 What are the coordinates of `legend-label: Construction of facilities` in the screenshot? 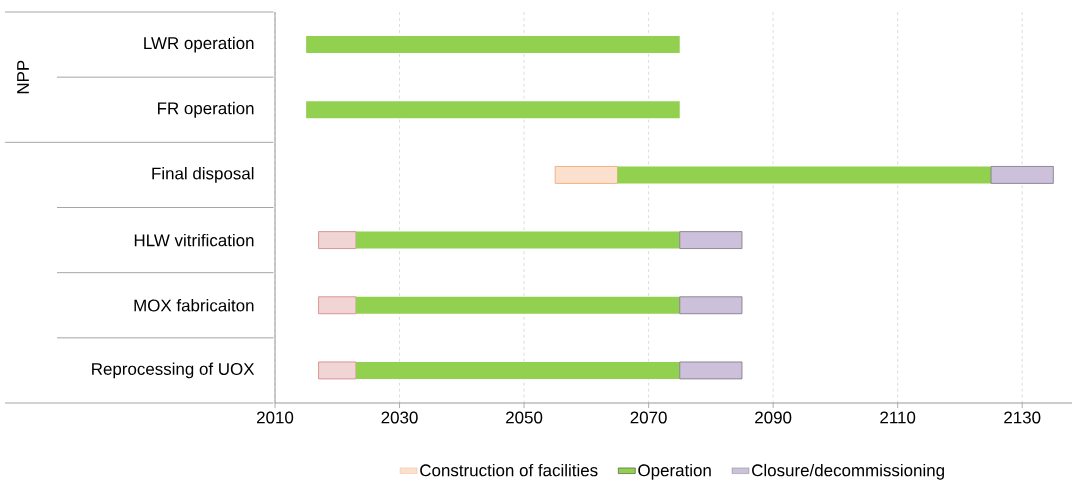 It's located at (509, 470).